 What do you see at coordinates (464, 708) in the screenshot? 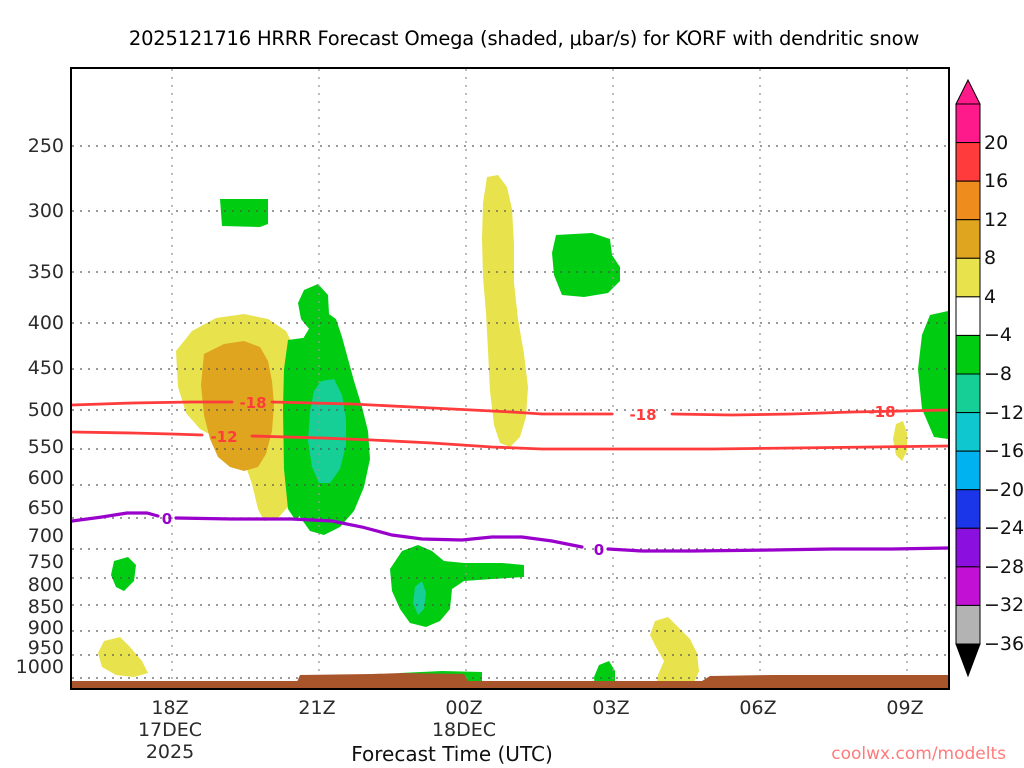
I see `x-tick-label: 00Z` at bounding box center [464, 708].